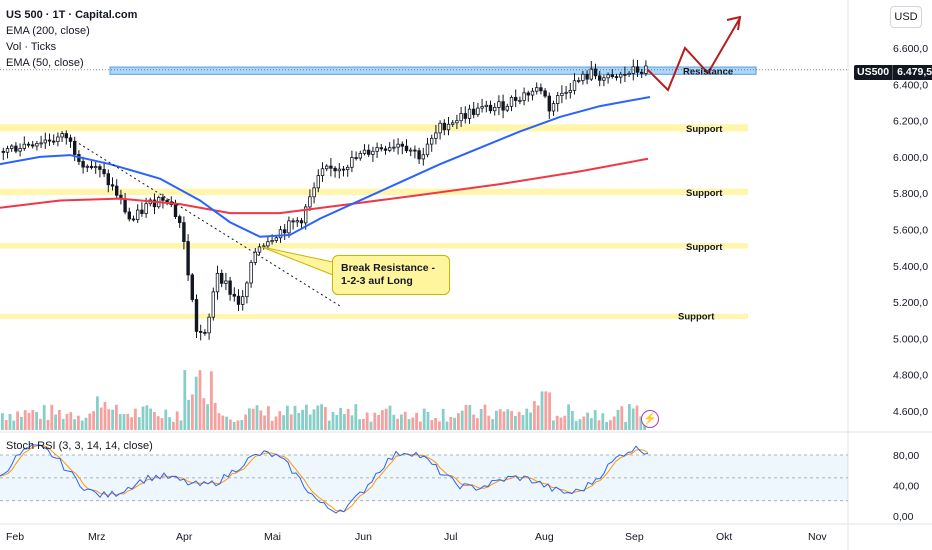 Image resolution: width=932 pixels, height=550 pixels. Describe the element at coordinates (97, 537) in the screenshot. I see `time-tick-label: Mrz` at that location.